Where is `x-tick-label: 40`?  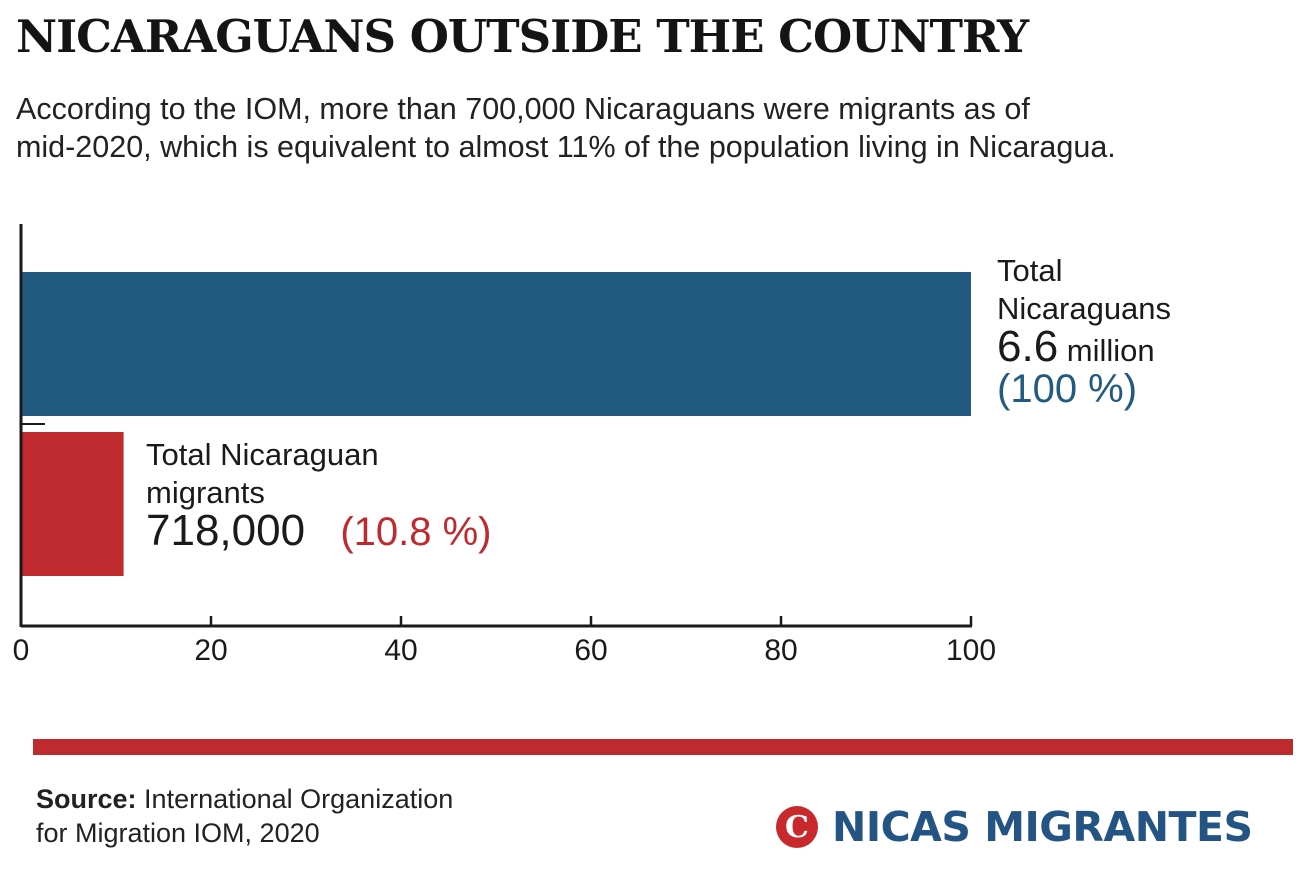 x-tick-label: 40 is located at coordinates (400, 650).